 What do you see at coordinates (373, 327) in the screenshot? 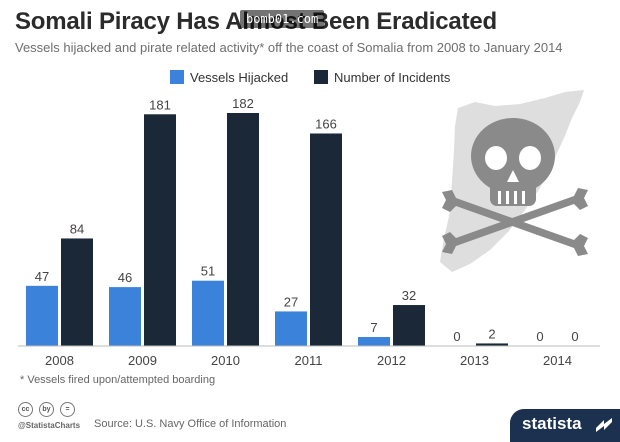
I see `data-label-hijacked-2012: 7` at bounding box center [373, 327].